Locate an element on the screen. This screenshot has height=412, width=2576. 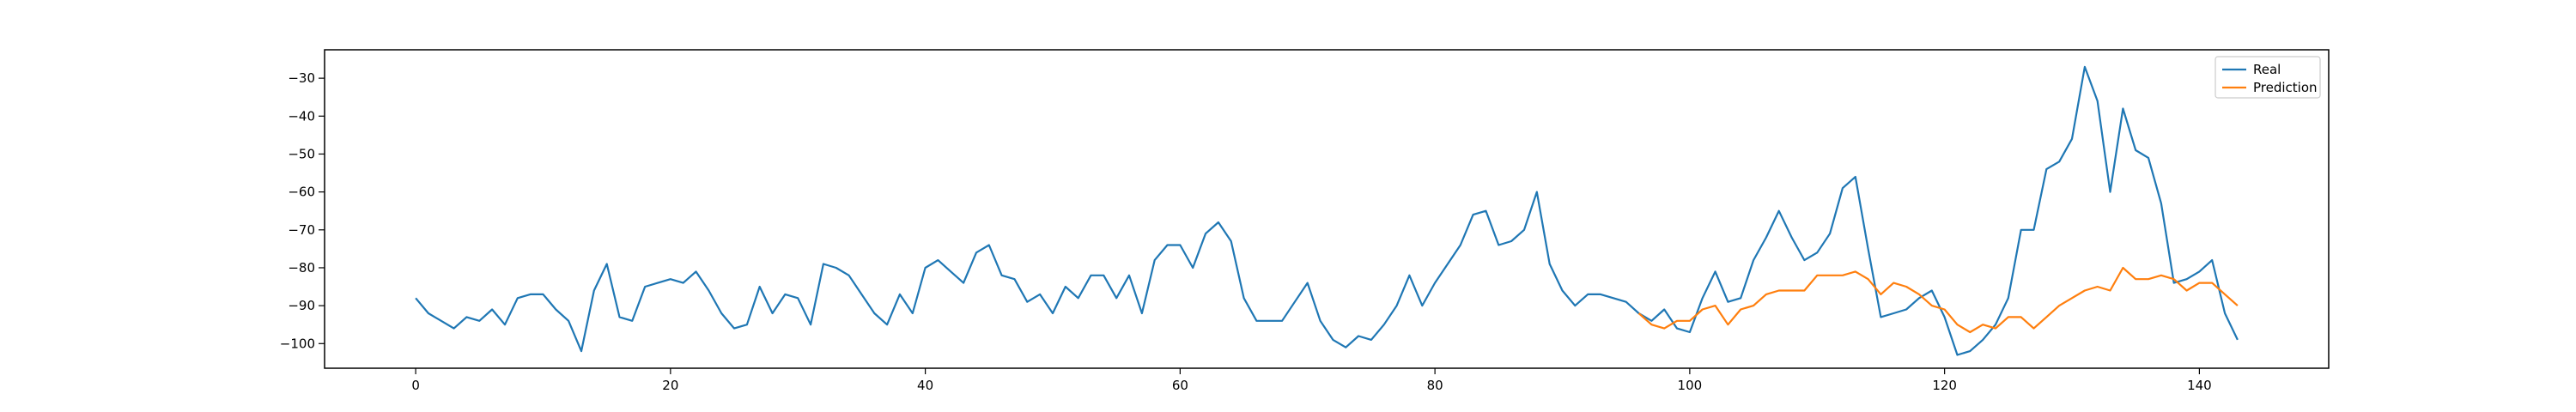
x-axis: 0 20 40 60 80 100 120 140 is located at coordinates (1312, 380).